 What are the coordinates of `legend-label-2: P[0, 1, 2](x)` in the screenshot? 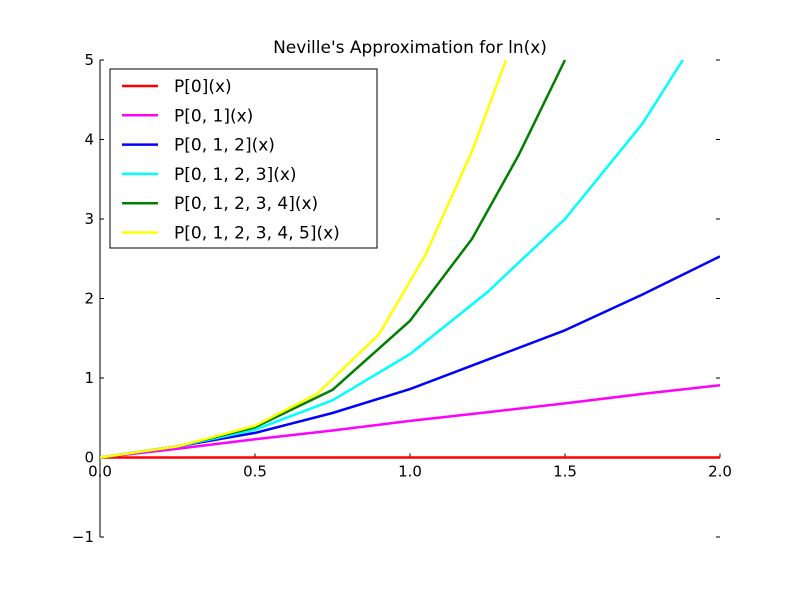 It's located at (224, 146).